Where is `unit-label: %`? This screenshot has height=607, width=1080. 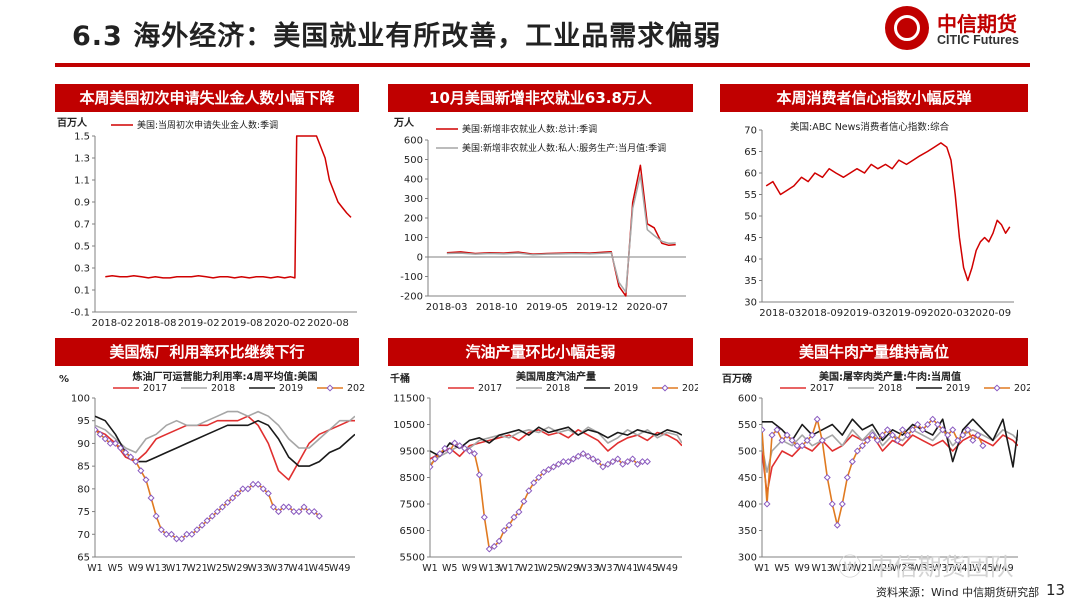
unit-label: % is located at coordinates (64, 379).